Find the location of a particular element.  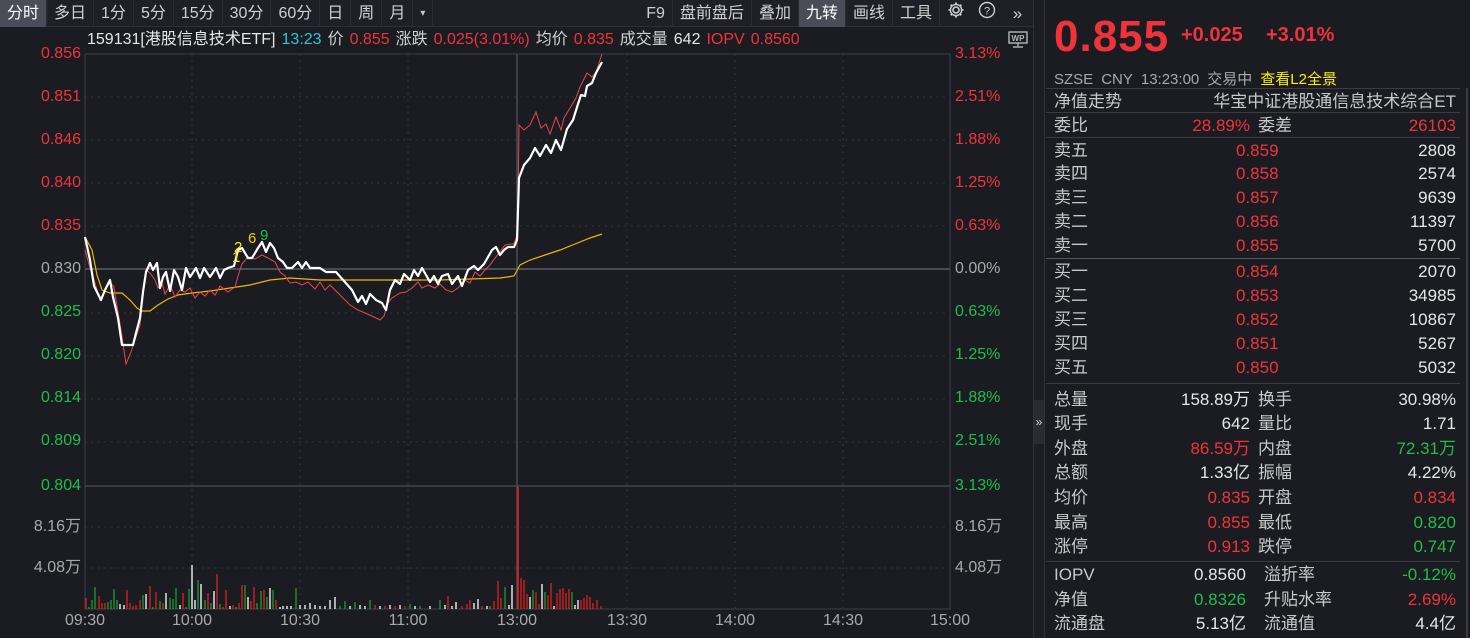

overlay-button: 叠加 is located at coordinates (775, 13).